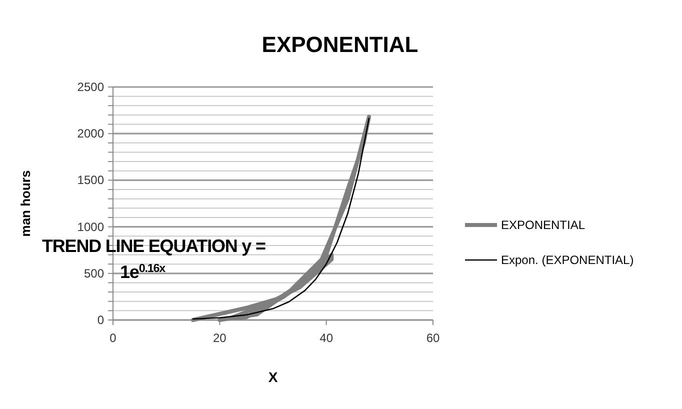 The width and height of the screenshot is (682, 409). What do you see at coordinates (25, 203) in the screenshot?
I see `y-axis-title: man hours` at bounding box center [25, 203].